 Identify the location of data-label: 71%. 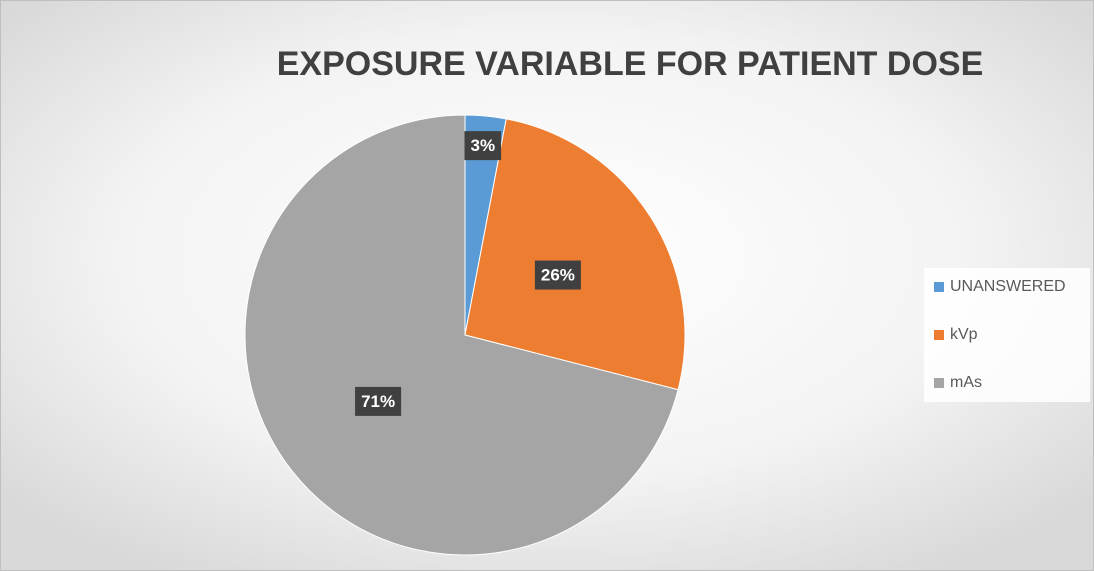
(378, 401).